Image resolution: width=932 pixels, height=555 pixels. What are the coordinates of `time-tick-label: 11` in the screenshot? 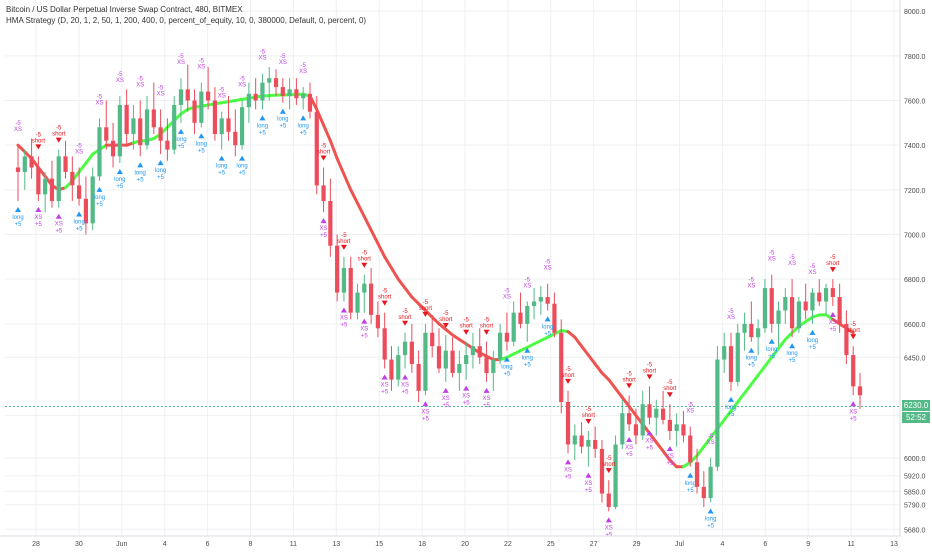 It's located at (293, 544).